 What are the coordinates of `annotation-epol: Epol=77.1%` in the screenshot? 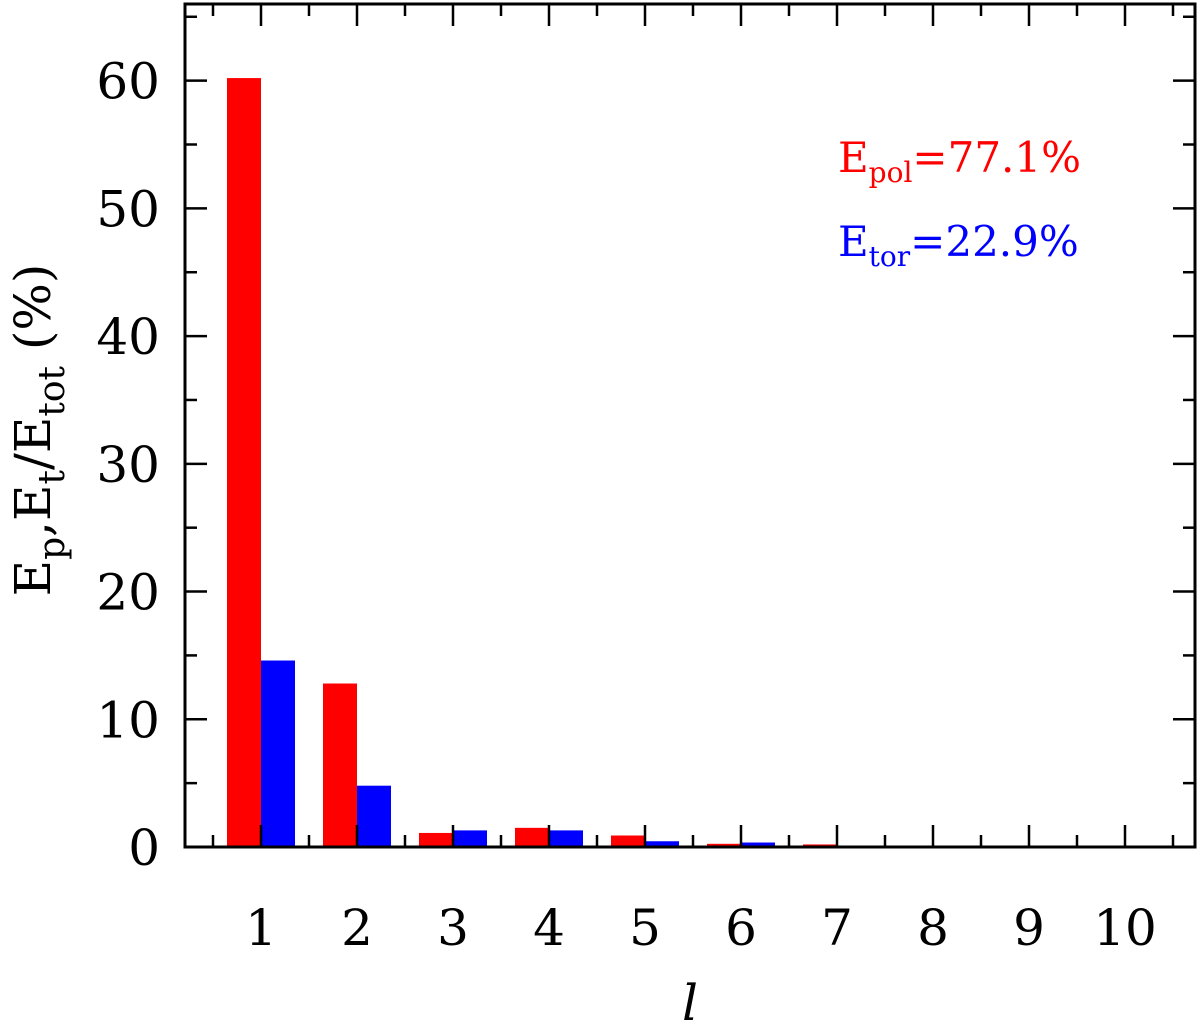 It's located at (959, 161).